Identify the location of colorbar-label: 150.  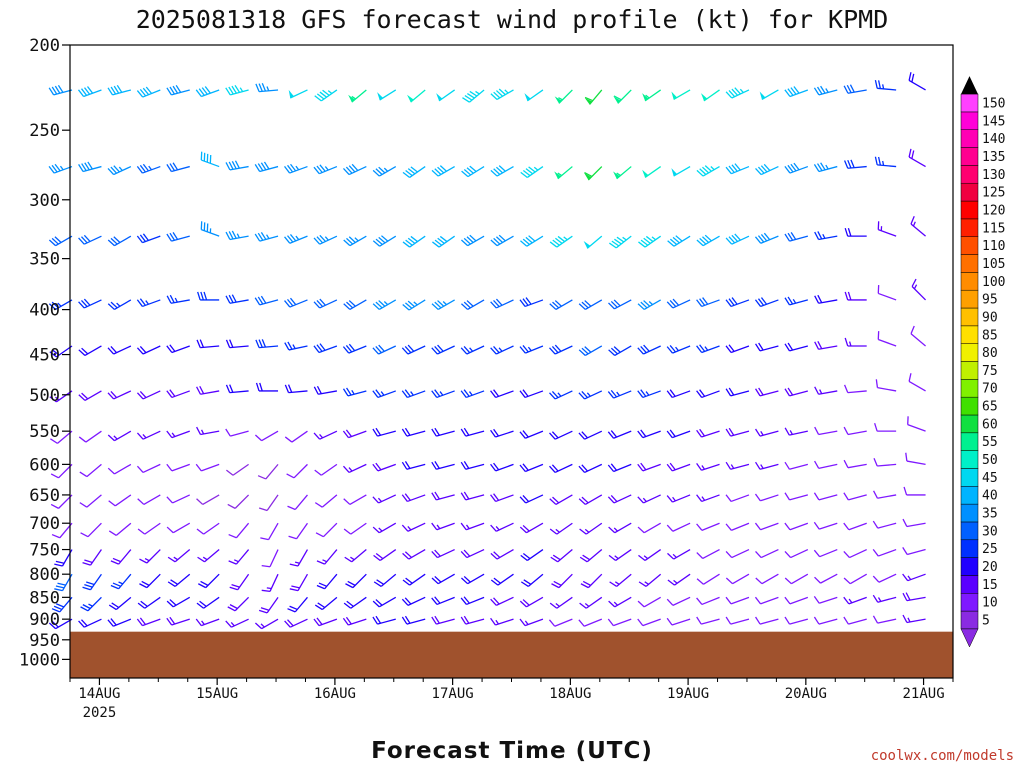
(993, 104).